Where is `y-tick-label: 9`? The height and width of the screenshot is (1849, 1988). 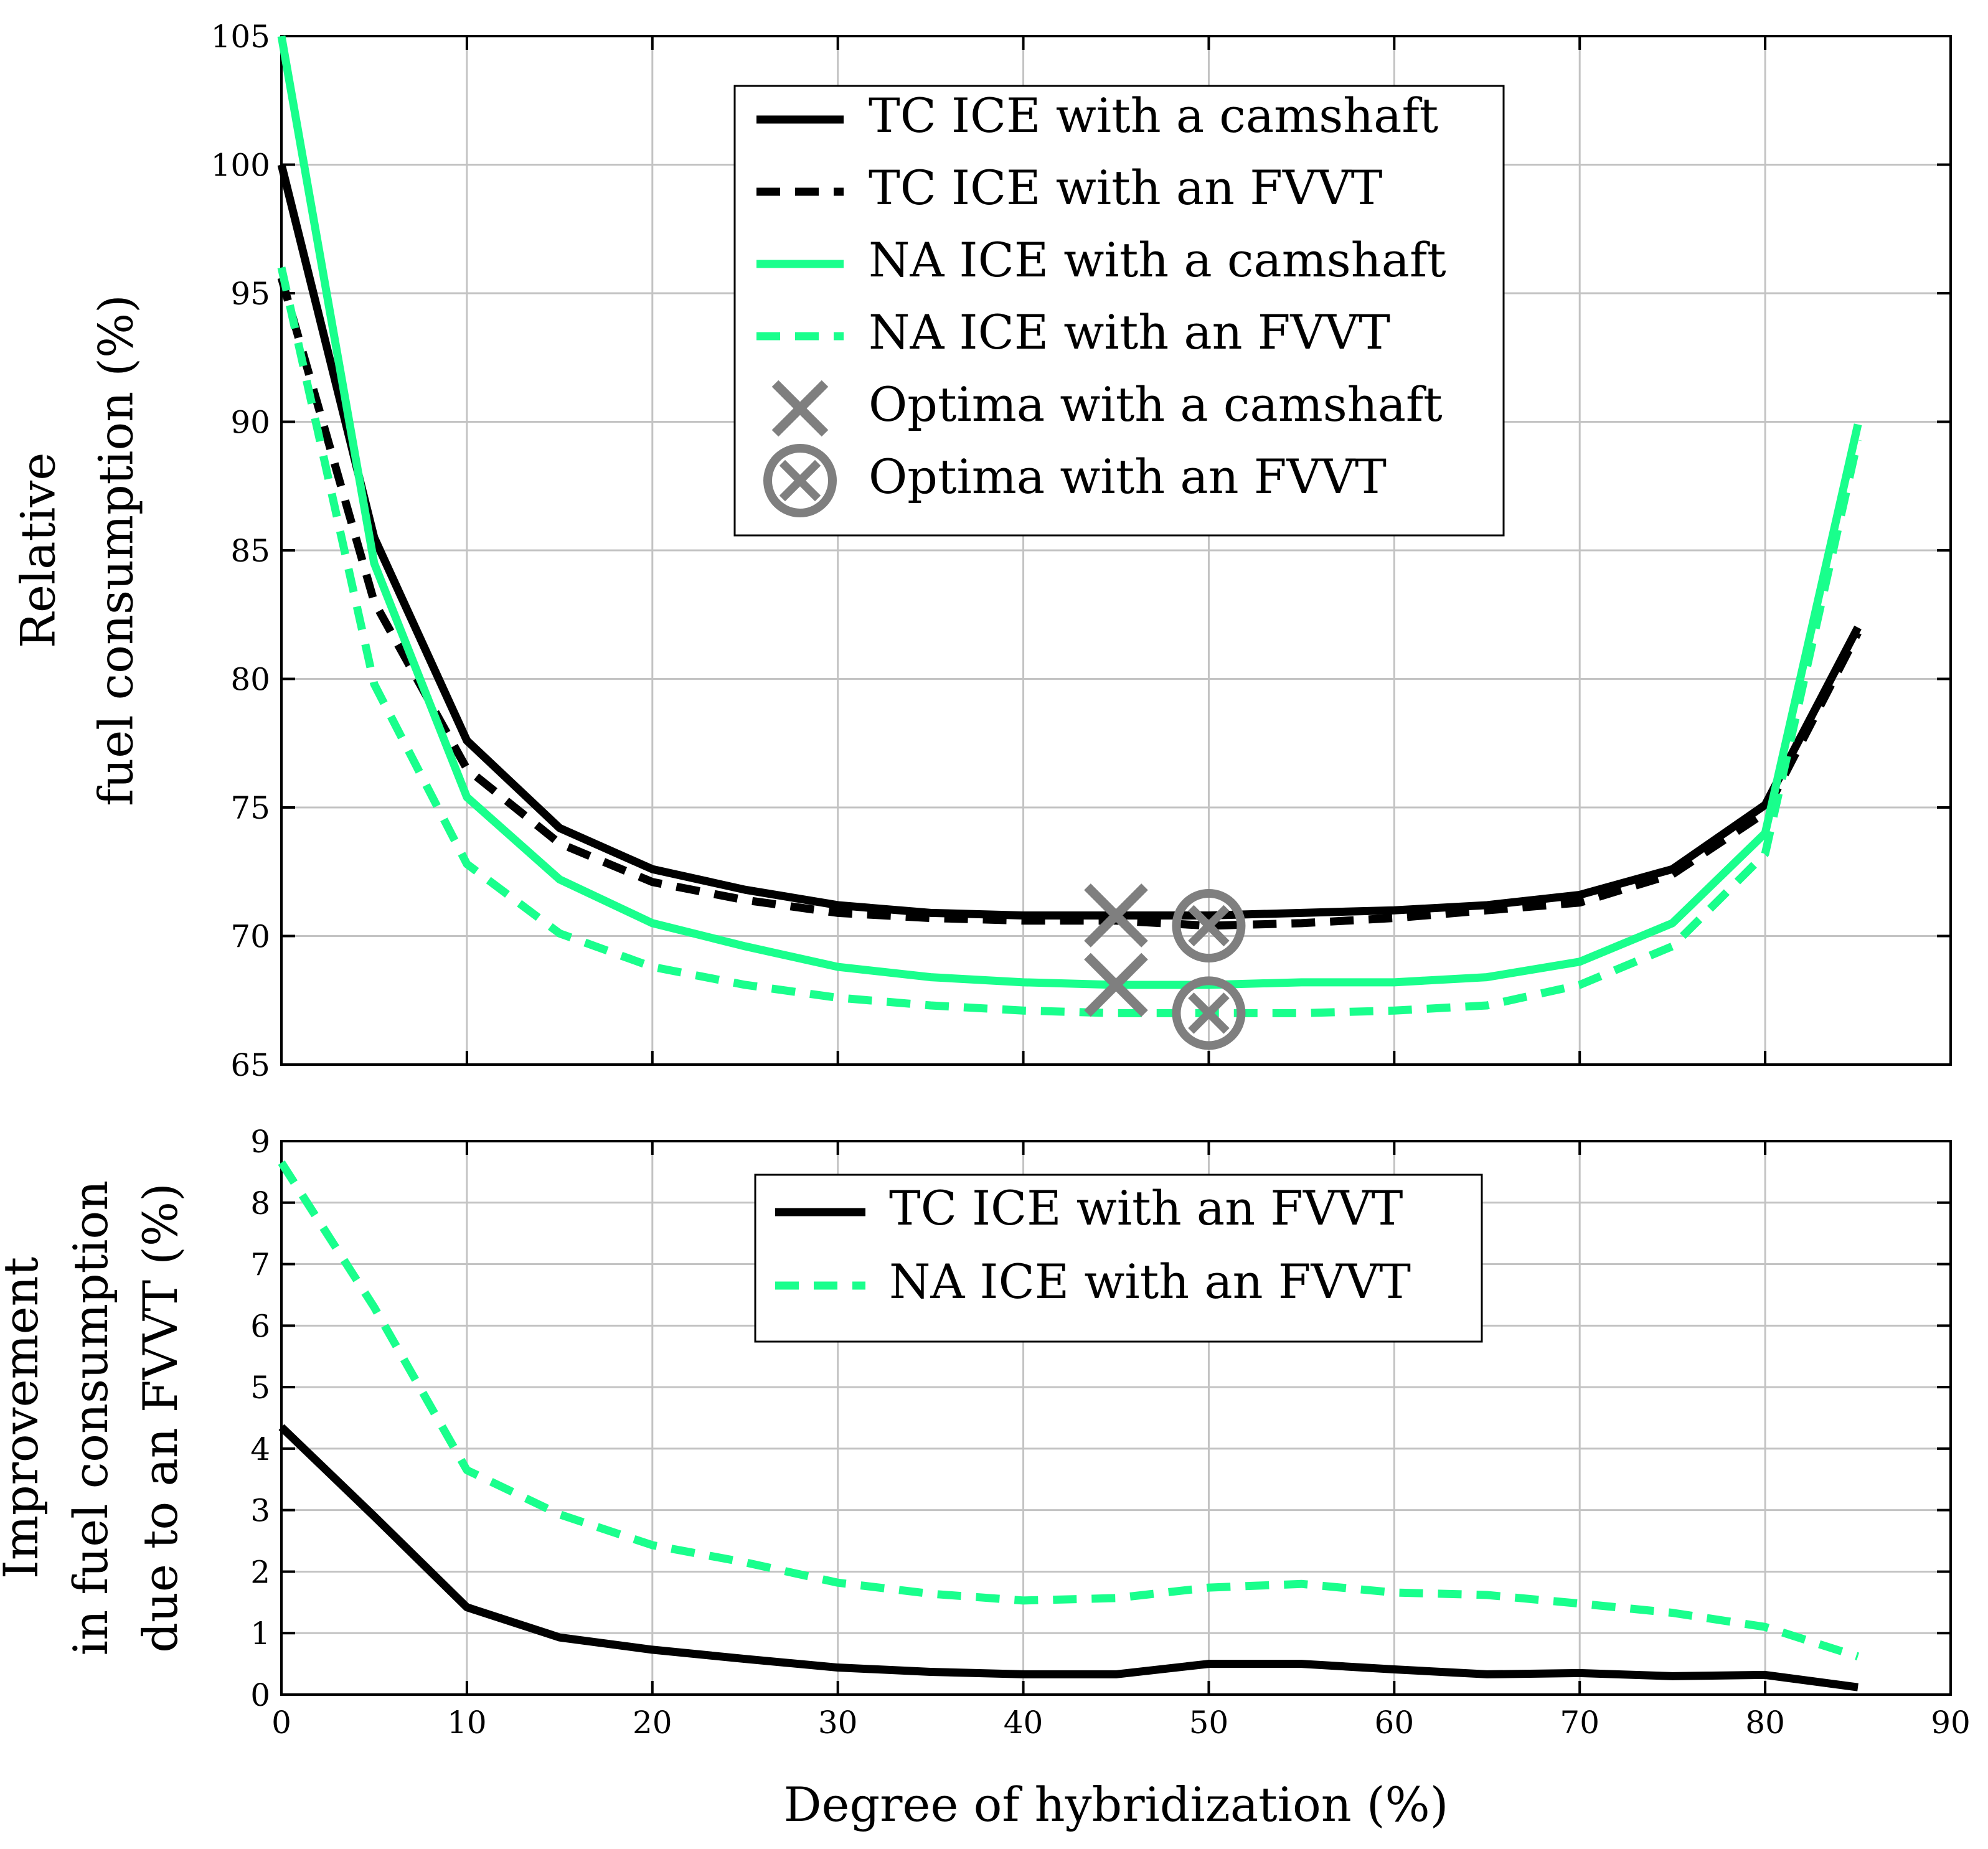 y-tick-label: 9 is located at coordinates (260, 1142).